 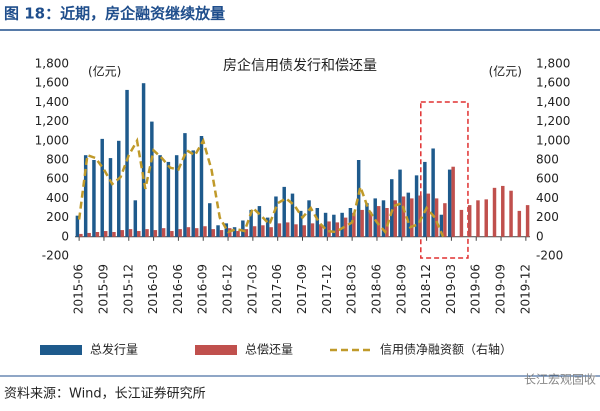 I want to click on x-tick-label: 2015-06, so click(x=79, y=289).